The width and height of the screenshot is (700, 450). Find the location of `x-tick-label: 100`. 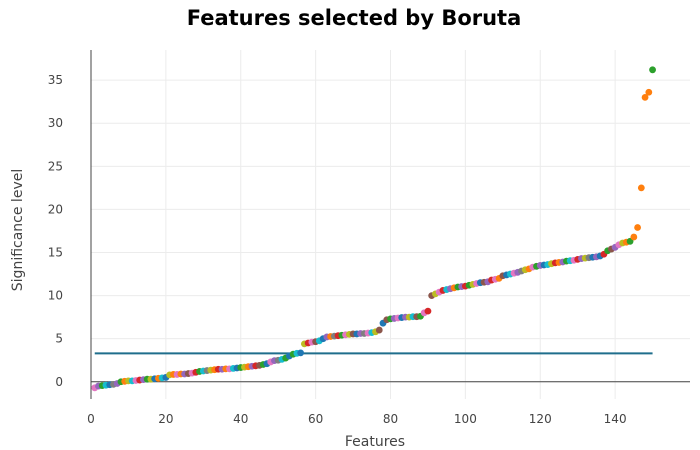

x-tick-label: 100 is located at coordinates (465, 419).